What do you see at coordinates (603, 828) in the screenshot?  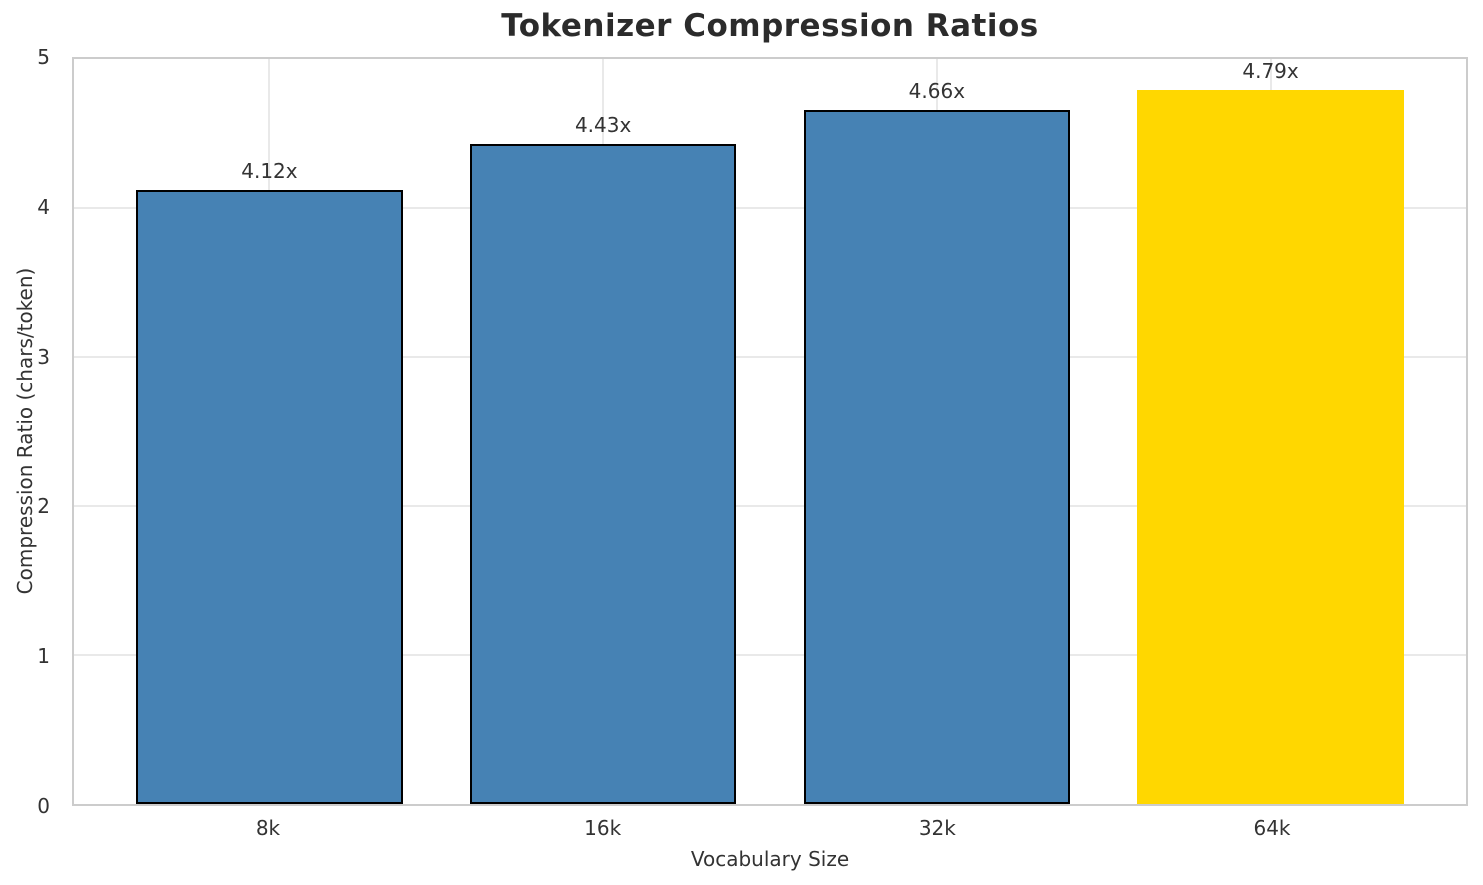 I see `x-tick-label: 16k` at bounding box center [603, 828].